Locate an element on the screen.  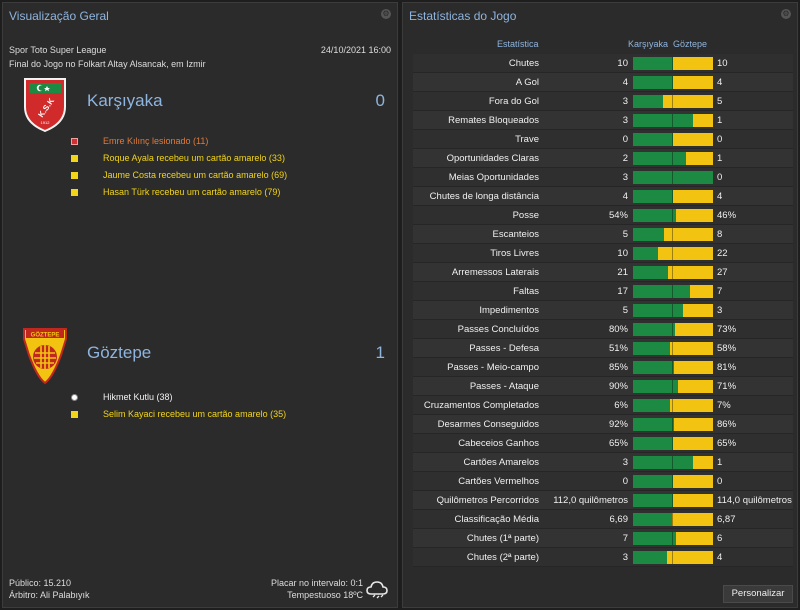
stat-home-value: 17 is located at coordinates (622, 291).